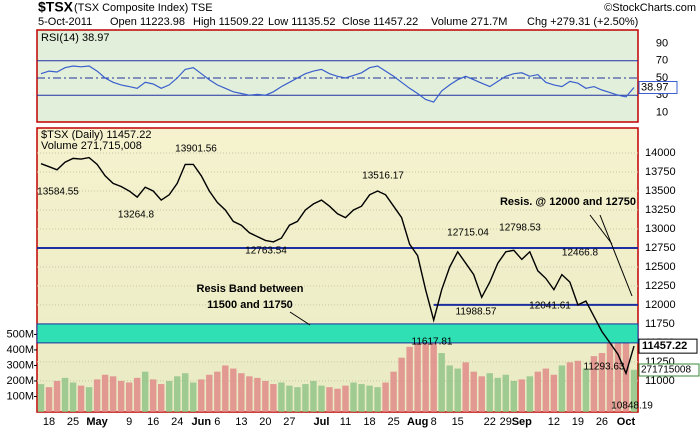 Image resolution: width=700 pixels, height=434 pixels. Describe the element at coordinates (604, 367) in the screenshot. I see `price-label: 11293.63` at that location.